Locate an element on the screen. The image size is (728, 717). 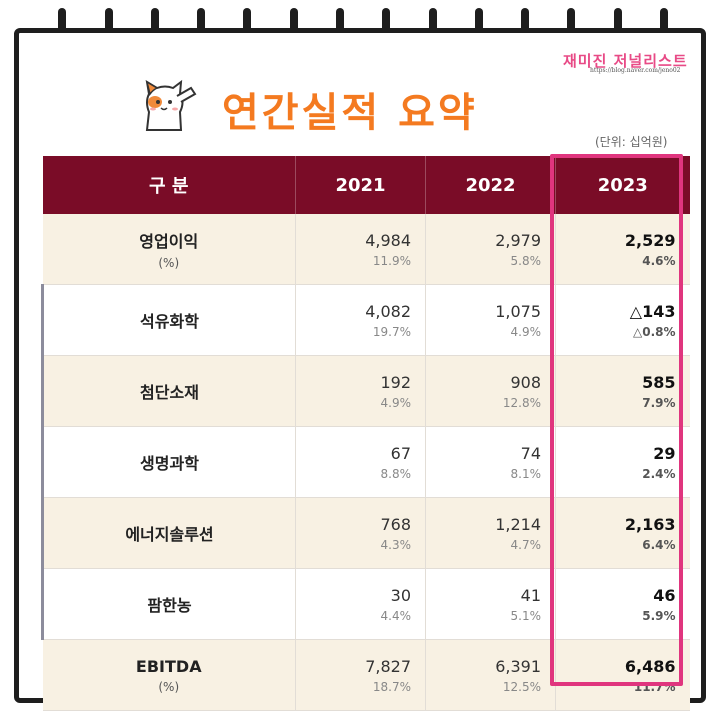
cell-percent: △0.8% is located at coordinates (654, 331).